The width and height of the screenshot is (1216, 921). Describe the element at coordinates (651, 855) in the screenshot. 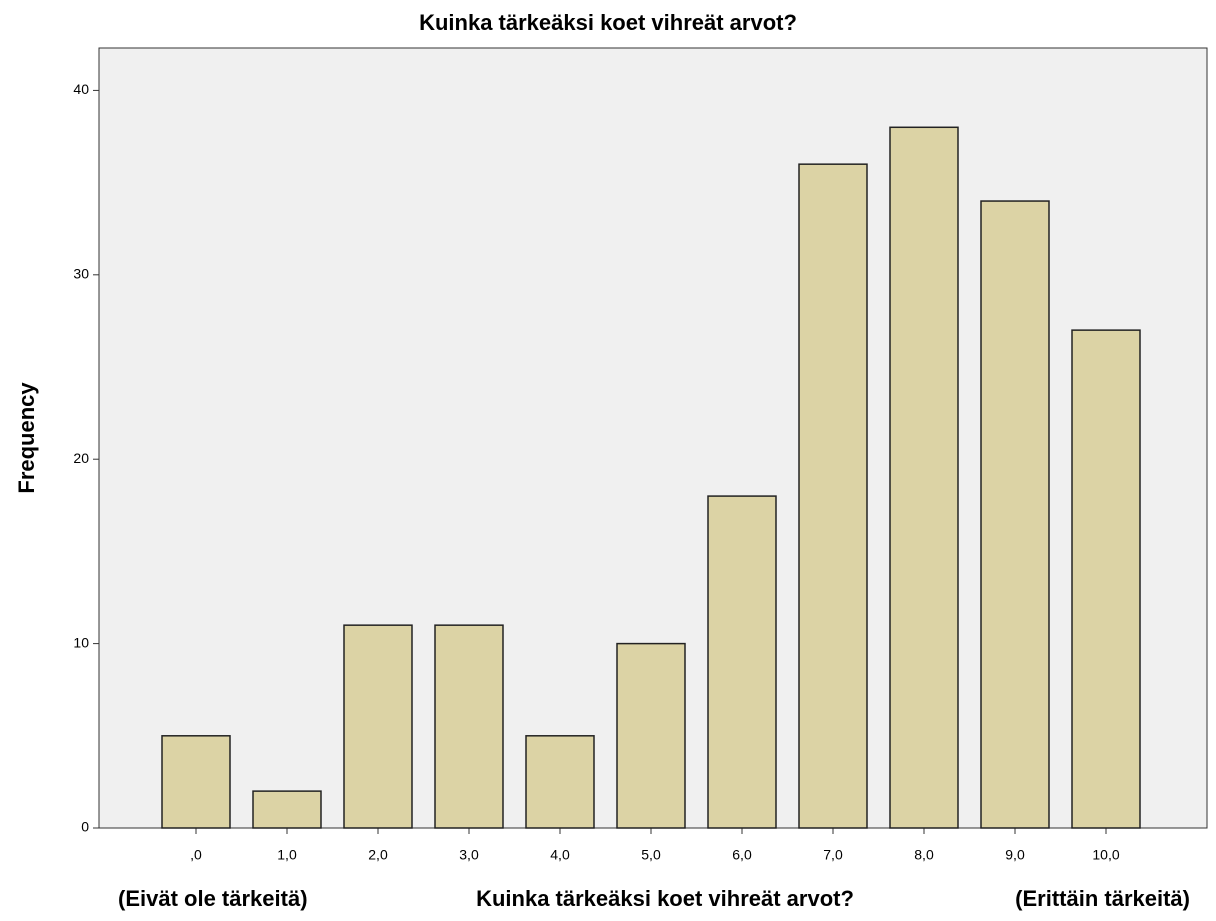

I see `x-tick-label: 5,0` at that location.